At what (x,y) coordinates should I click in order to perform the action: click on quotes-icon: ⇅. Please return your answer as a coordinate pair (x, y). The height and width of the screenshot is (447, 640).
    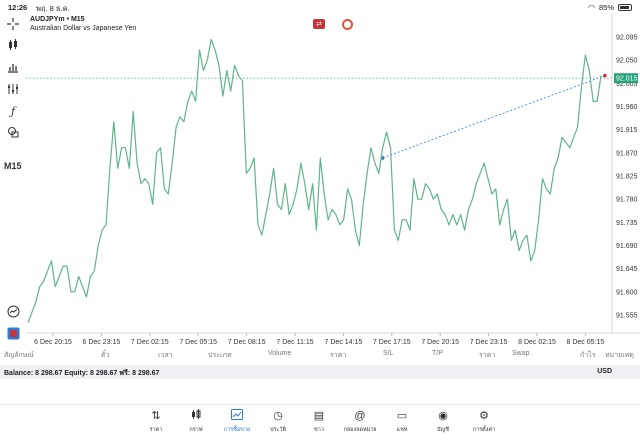
    Looking at the image, I should click on (156, 416).